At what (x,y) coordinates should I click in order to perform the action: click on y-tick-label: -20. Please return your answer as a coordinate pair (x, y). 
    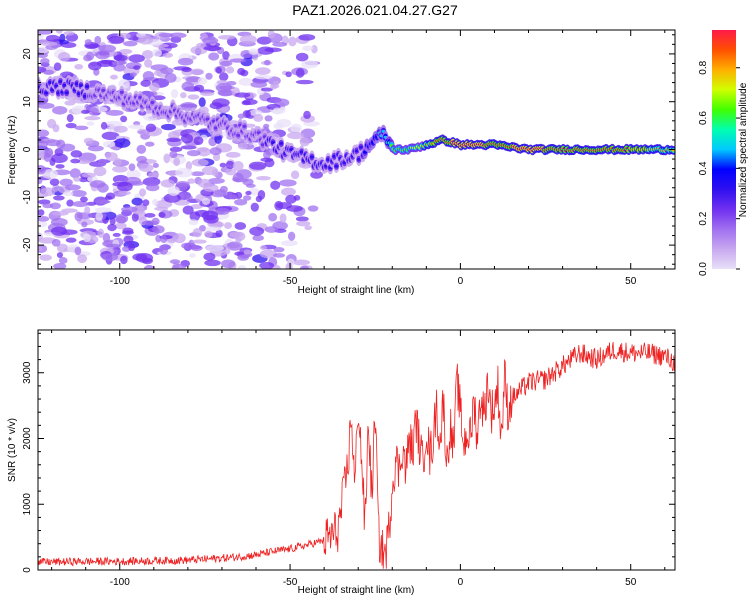
    Looking at the image, I should click on (27, 244).